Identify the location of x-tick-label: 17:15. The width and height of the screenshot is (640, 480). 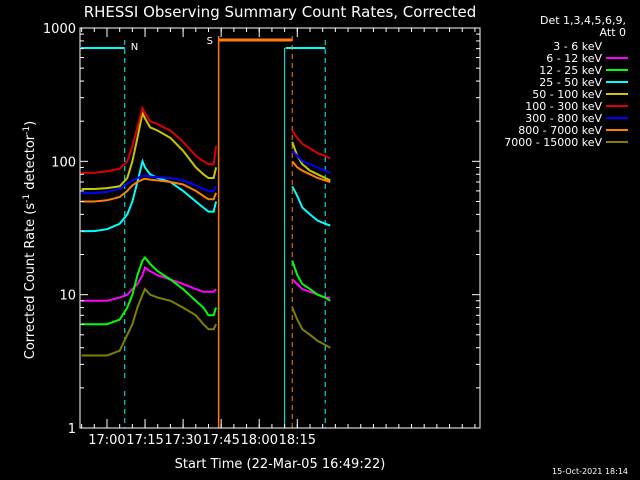
(144, 440).